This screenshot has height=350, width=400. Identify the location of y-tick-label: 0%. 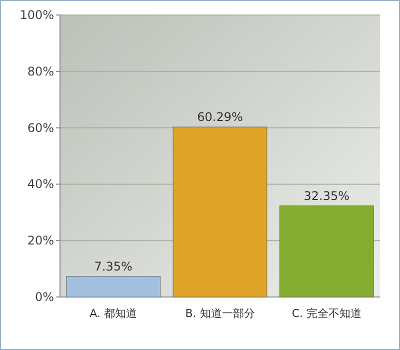
(44, 297).